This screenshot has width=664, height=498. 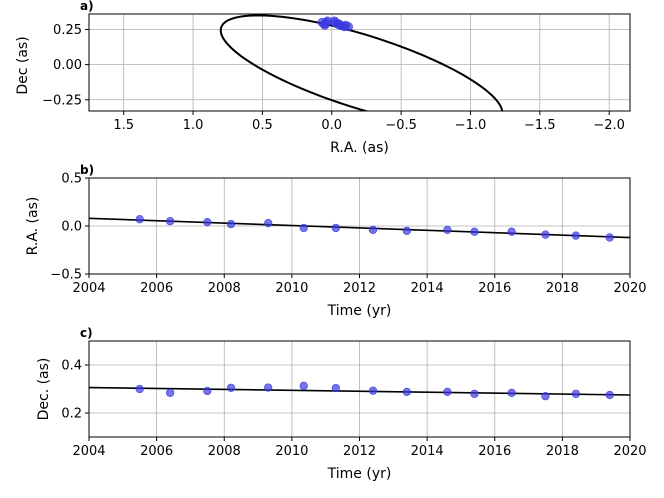 What do you see at coordinates (359, 474) in the screenshot?
I see `panel-c-xlabel: Time (yr)` at bounding box center [359, 474].